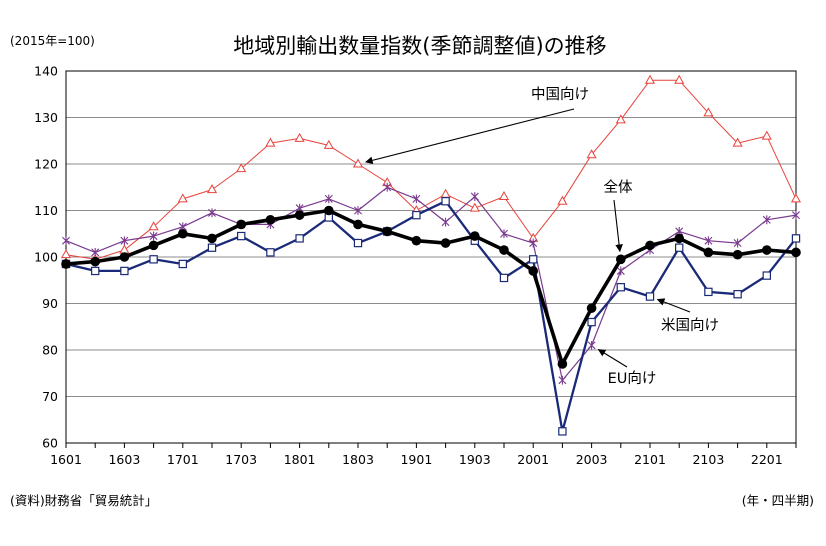 This screenshot has height=546, width=826. What do you see at coordinates (560, 94) in the screenshot?
I see `annotation-label: 中国向け` at bounding box center [560, 94].